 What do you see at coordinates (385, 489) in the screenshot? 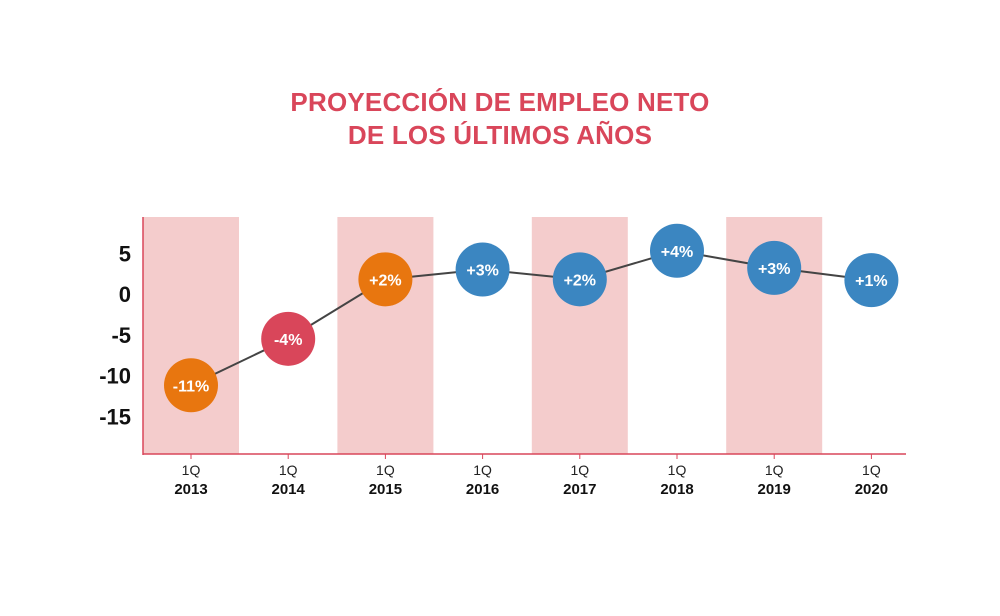
I see `x-tick-year: 2015` at bounding box center [385, 489].